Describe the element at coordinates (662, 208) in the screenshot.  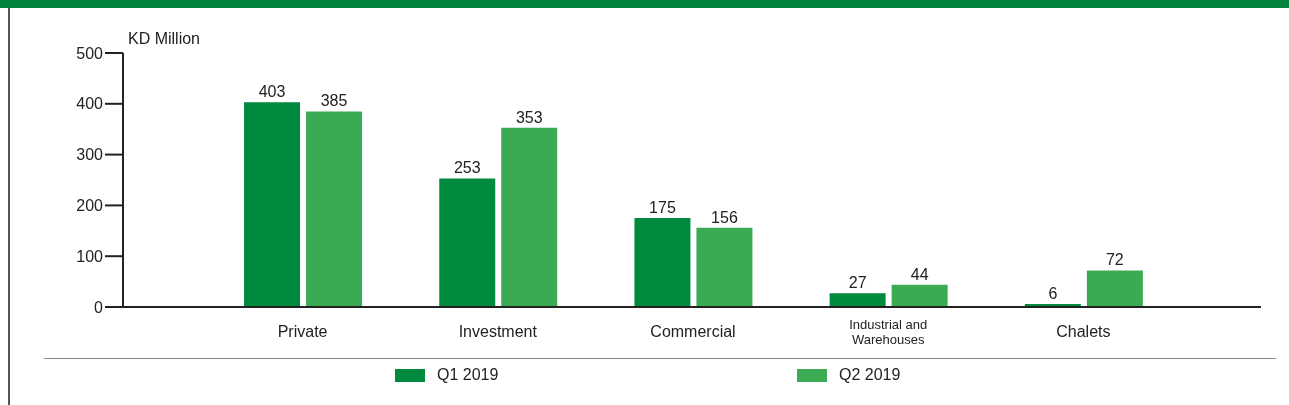
I see `data-label: 175` at that location.